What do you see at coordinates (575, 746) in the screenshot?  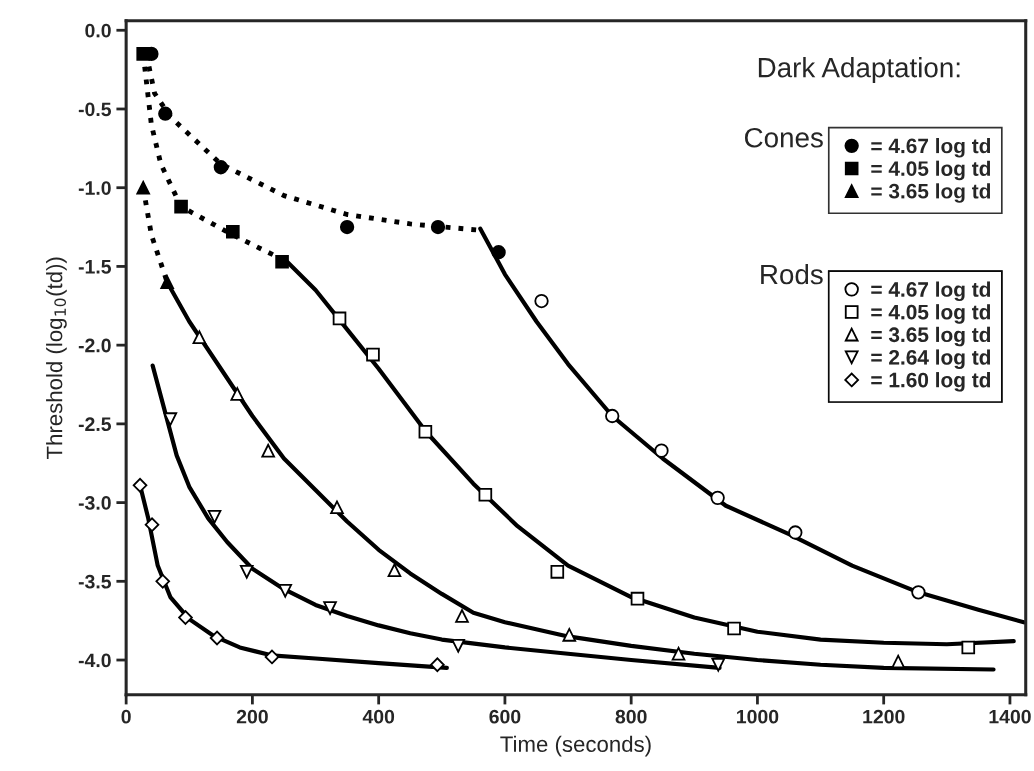 I see `x-axis-title: Time (seconds)` at bounding box center [575, 746].